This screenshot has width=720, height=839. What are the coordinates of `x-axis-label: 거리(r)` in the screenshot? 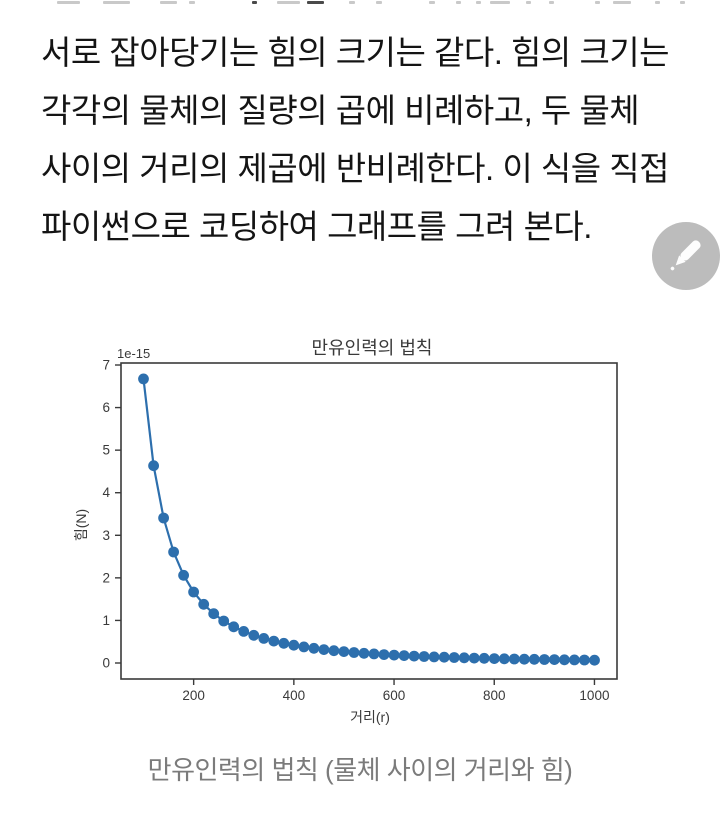 It's located at (370, 717).